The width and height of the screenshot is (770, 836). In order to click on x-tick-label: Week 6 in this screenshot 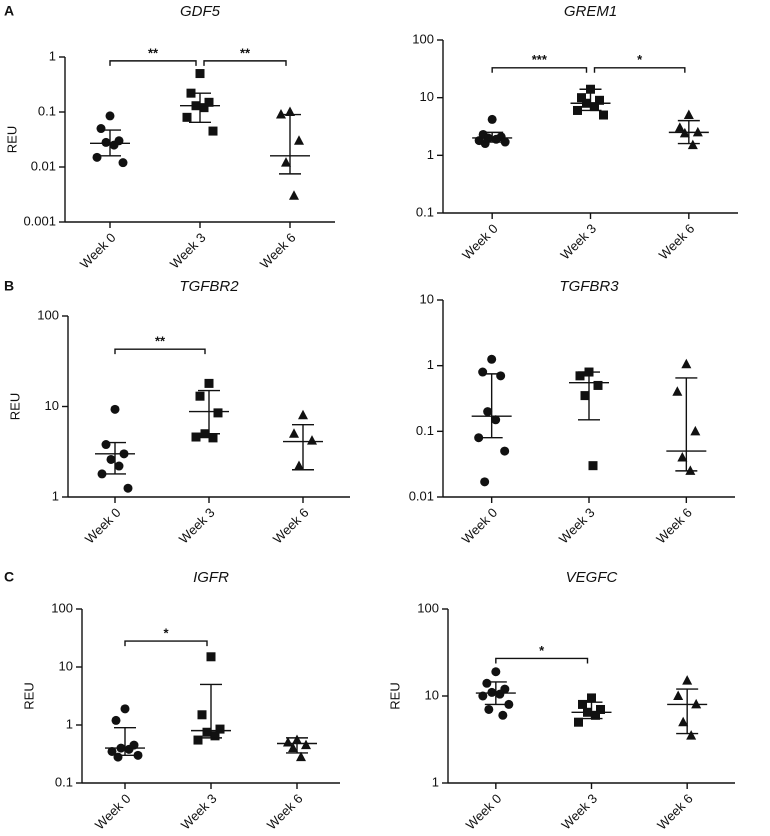, I will do `click(285, 812)`.